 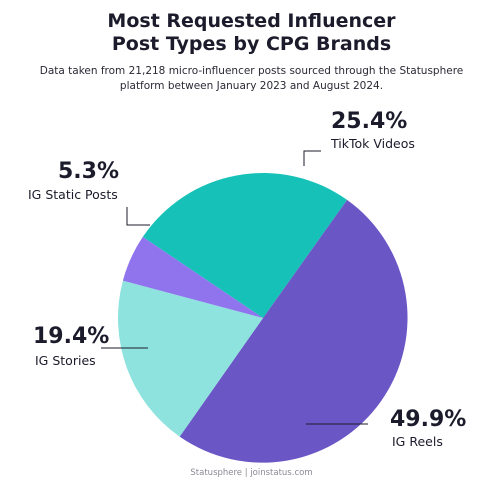 What do you see at coordinates (428, 419) in the screenshot?
I see `slice-percent-ig-reels: 49.9%` at bounding box center [428, 419].